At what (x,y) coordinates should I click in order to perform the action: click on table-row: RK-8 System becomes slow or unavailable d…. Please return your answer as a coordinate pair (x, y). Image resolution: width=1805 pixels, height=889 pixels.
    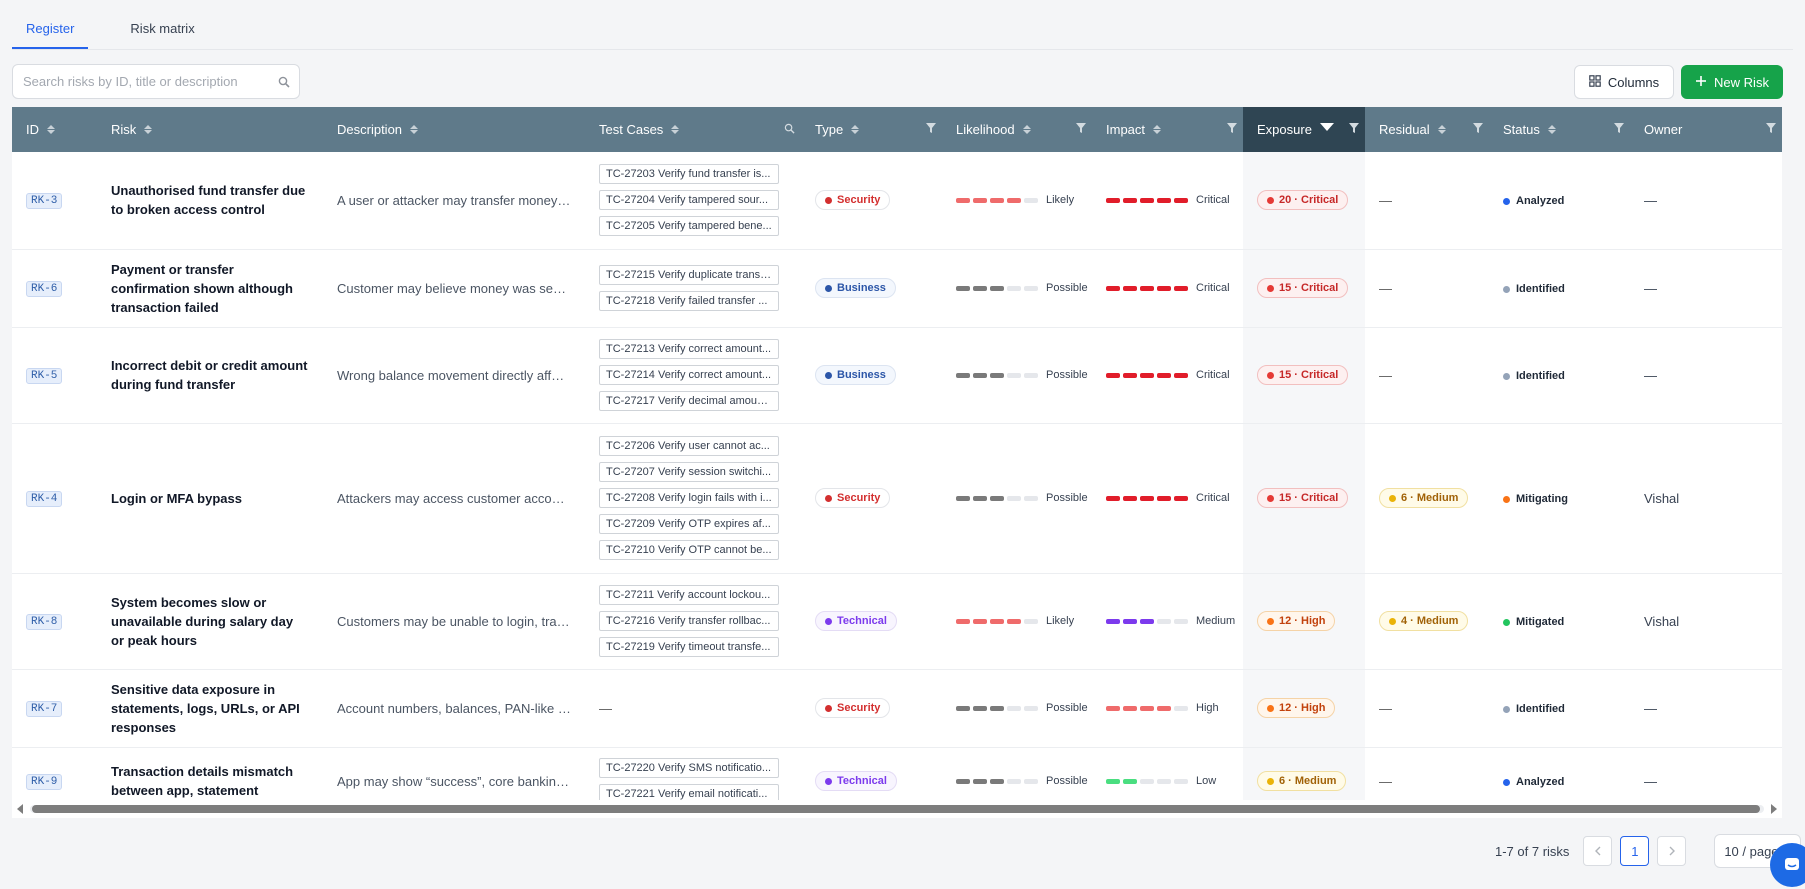
    Looking at the image, I should click on (897, 621).